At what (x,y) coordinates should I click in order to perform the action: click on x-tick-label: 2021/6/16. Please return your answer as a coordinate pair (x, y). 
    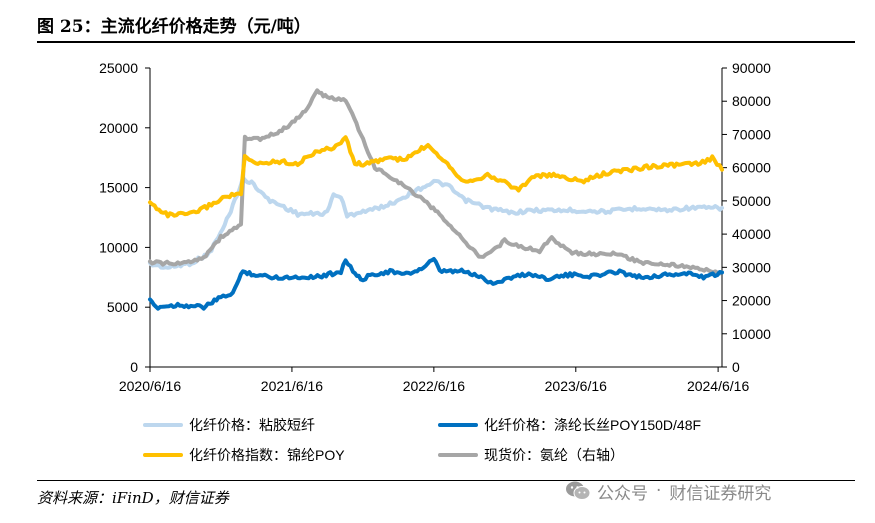
    Looking at the image, I should click on (292, 386).